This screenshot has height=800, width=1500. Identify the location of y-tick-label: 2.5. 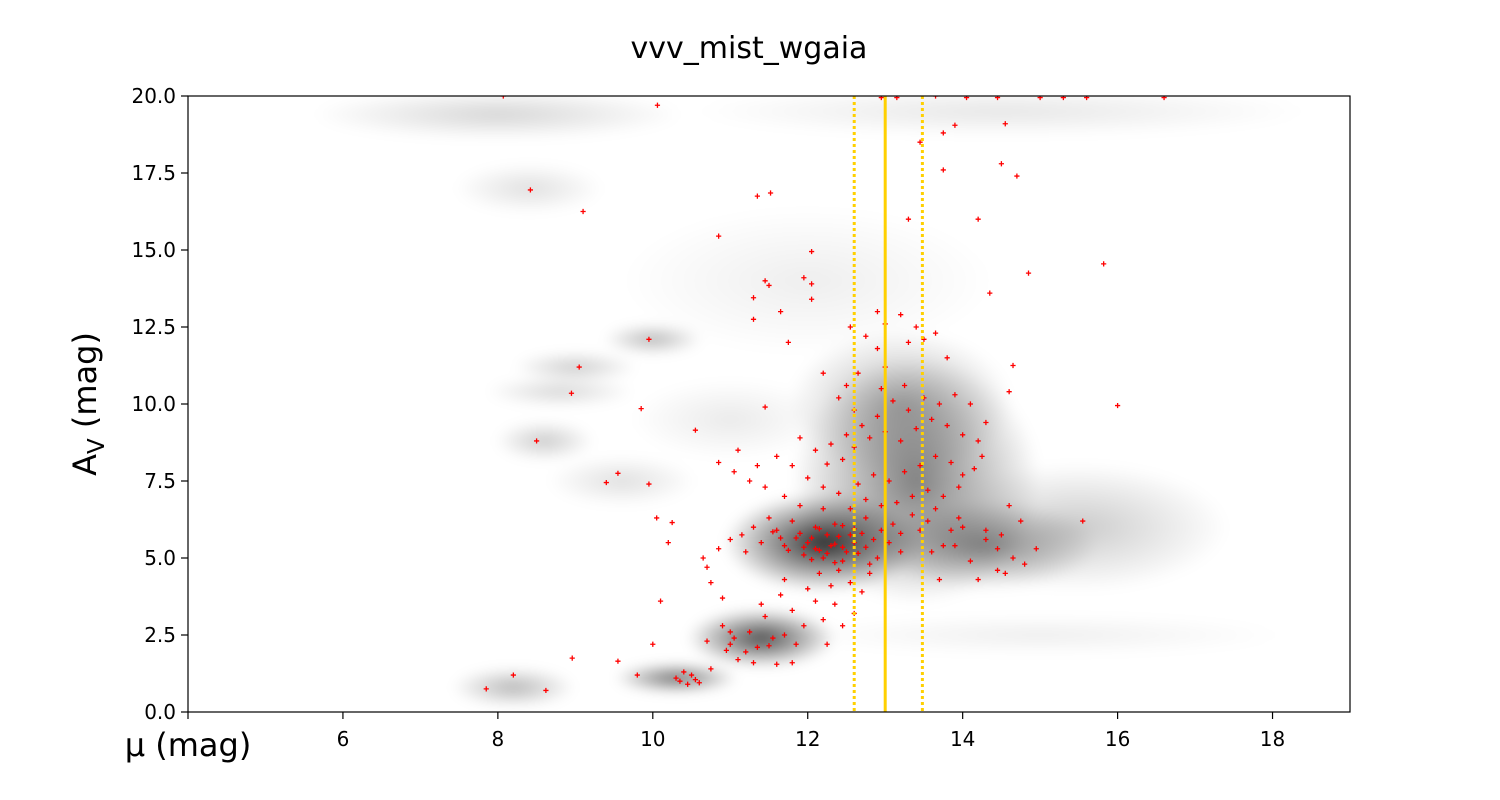
(160, 635).